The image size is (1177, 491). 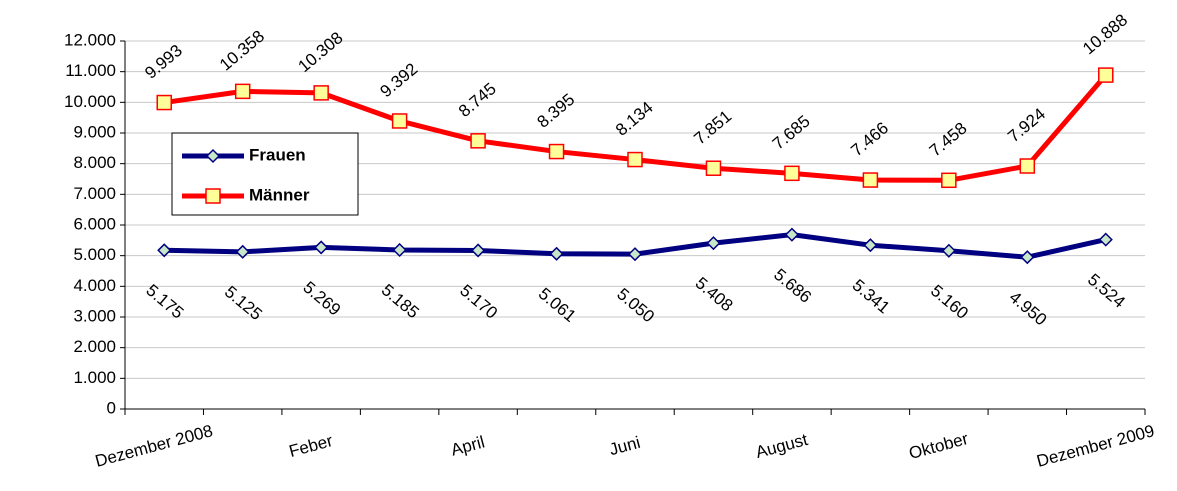 I want to click on data-label: 5.175, so click(x=164, y=302).